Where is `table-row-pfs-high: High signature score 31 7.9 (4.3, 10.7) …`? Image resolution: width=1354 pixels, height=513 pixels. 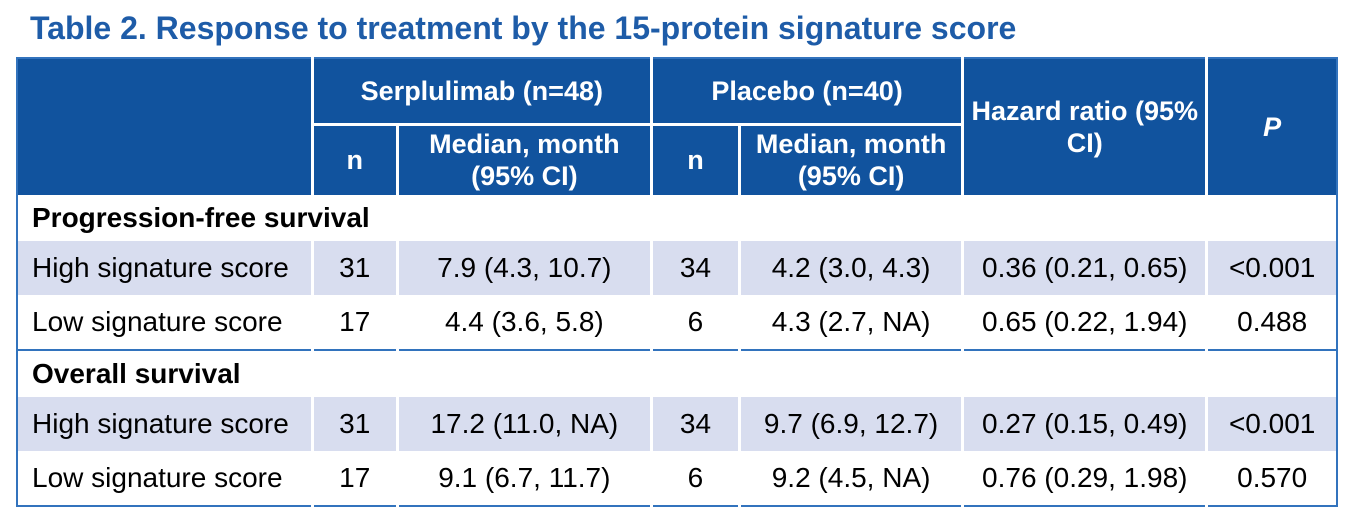
table-row-pfs-high: High signature score 31 7.9 (4.3, 10.7) … is located at coordinates (677, 267).